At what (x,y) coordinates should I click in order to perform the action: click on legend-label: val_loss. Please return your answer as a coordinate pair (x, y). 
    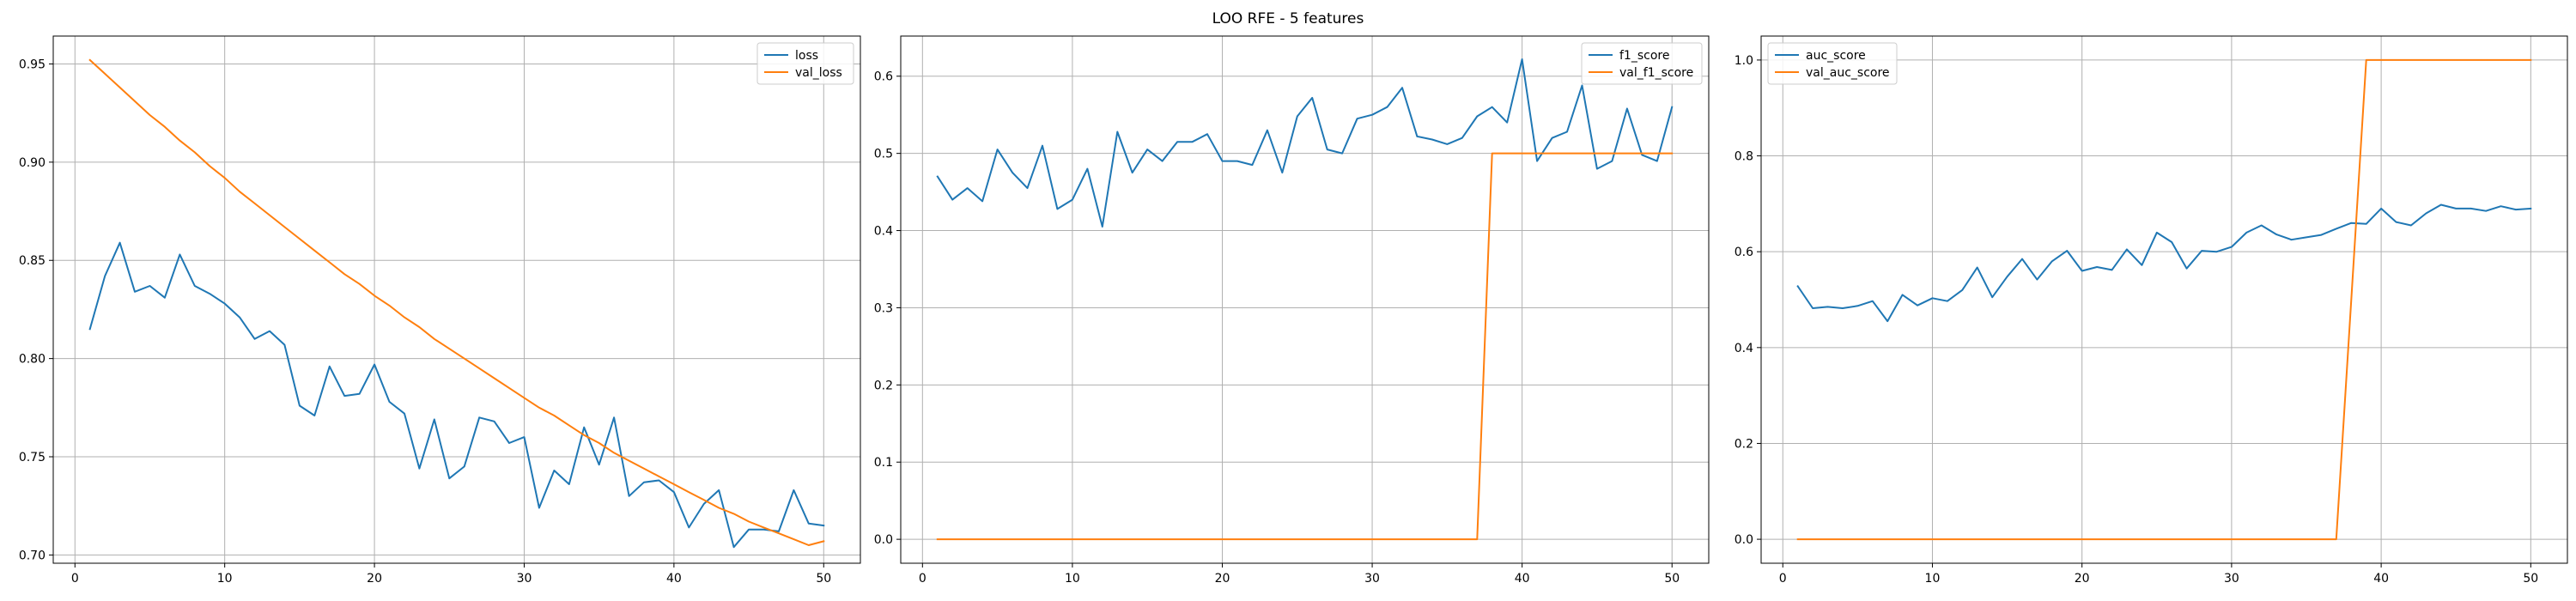
    Looking at the image, I should click on (819, 73).